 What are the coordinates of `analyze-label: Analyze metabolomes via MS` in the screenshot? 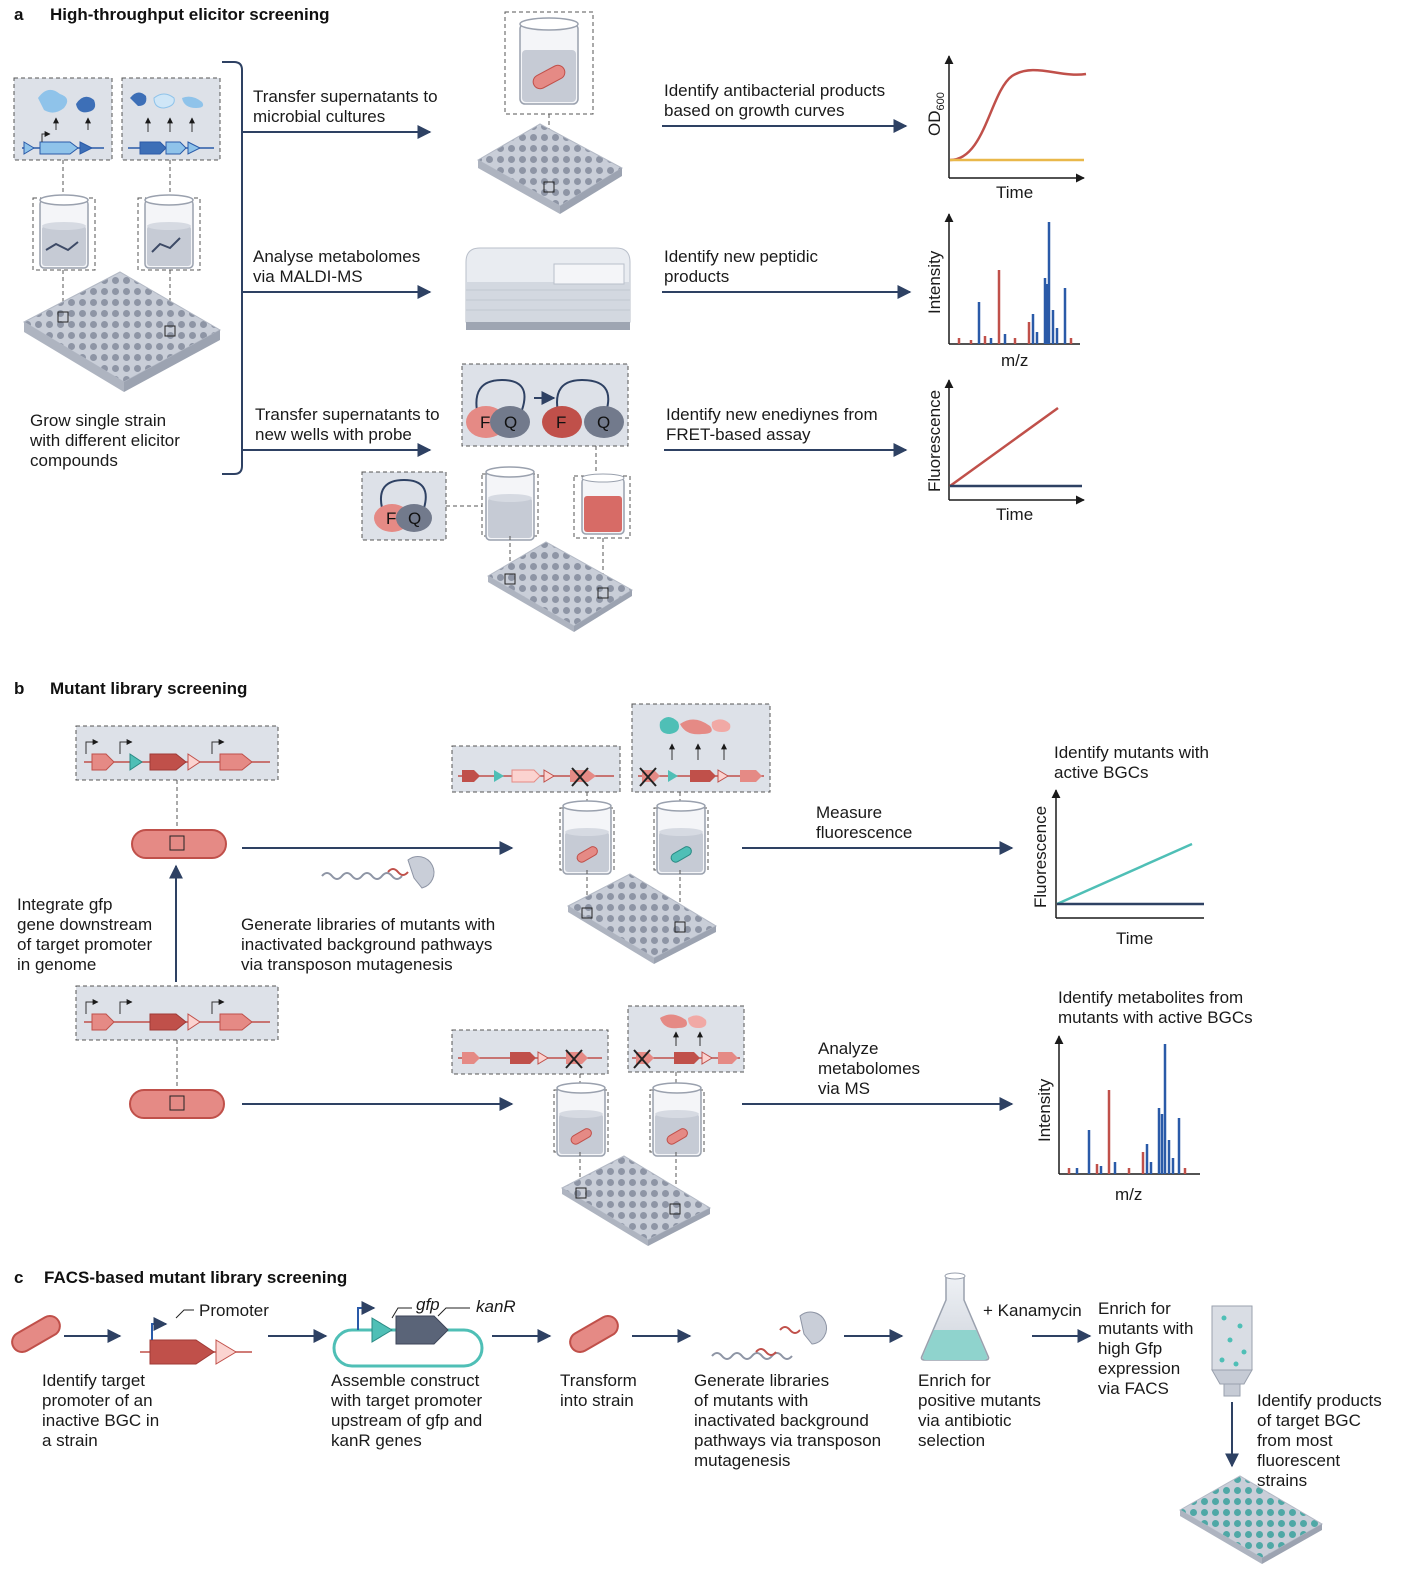 It's located at (871, 1068).